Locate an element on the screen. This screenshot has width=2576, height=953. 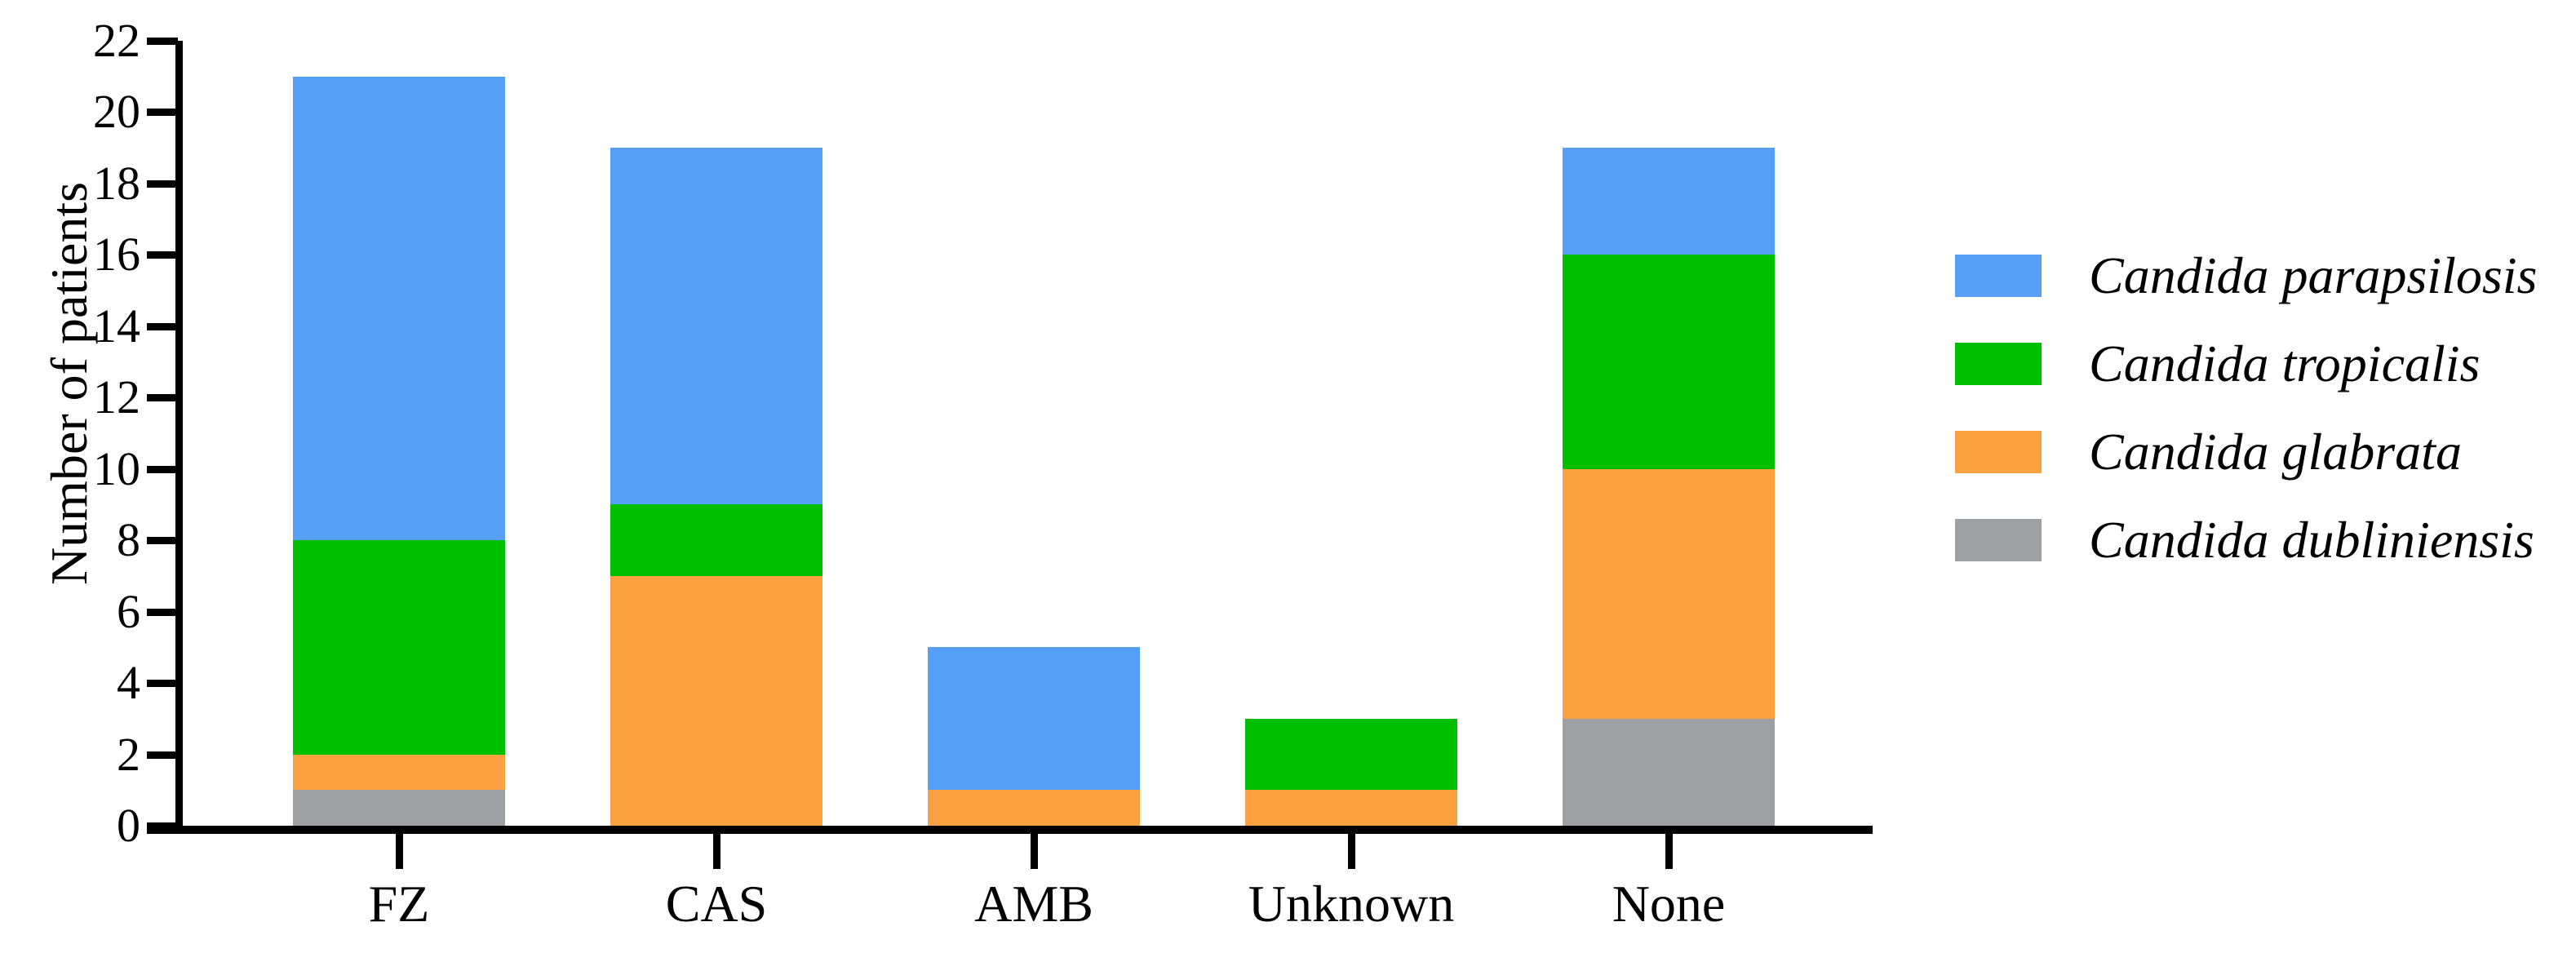
x-tick-cas is located at coordinates (716, 851).